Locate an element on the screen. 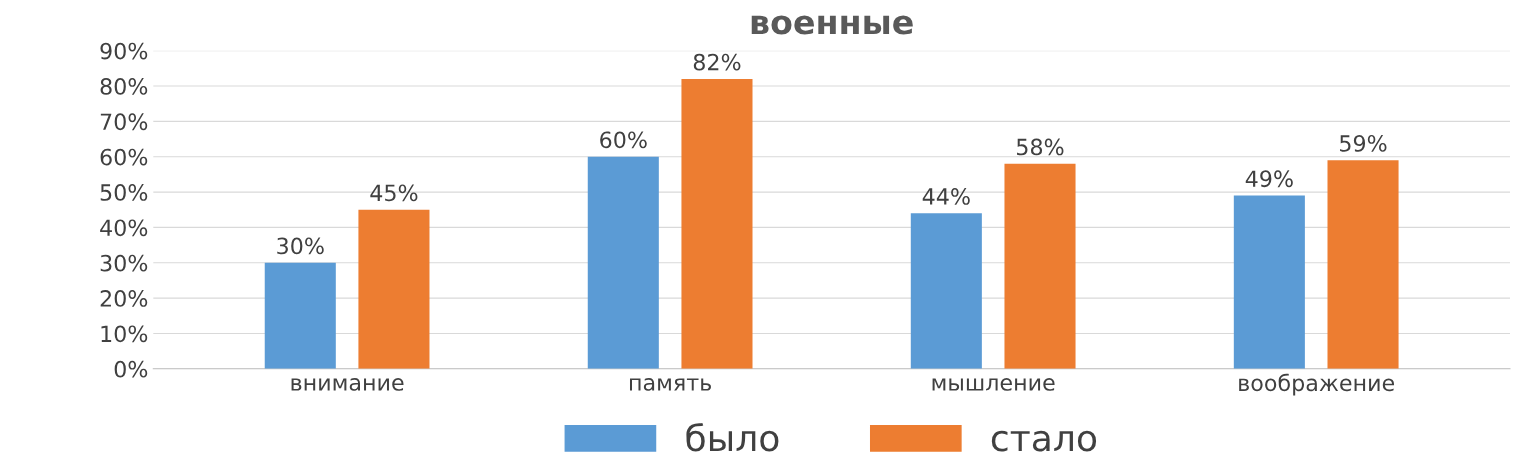 The image size is (1533, 461). data-label: 44% is located at coordinates (946, 196).